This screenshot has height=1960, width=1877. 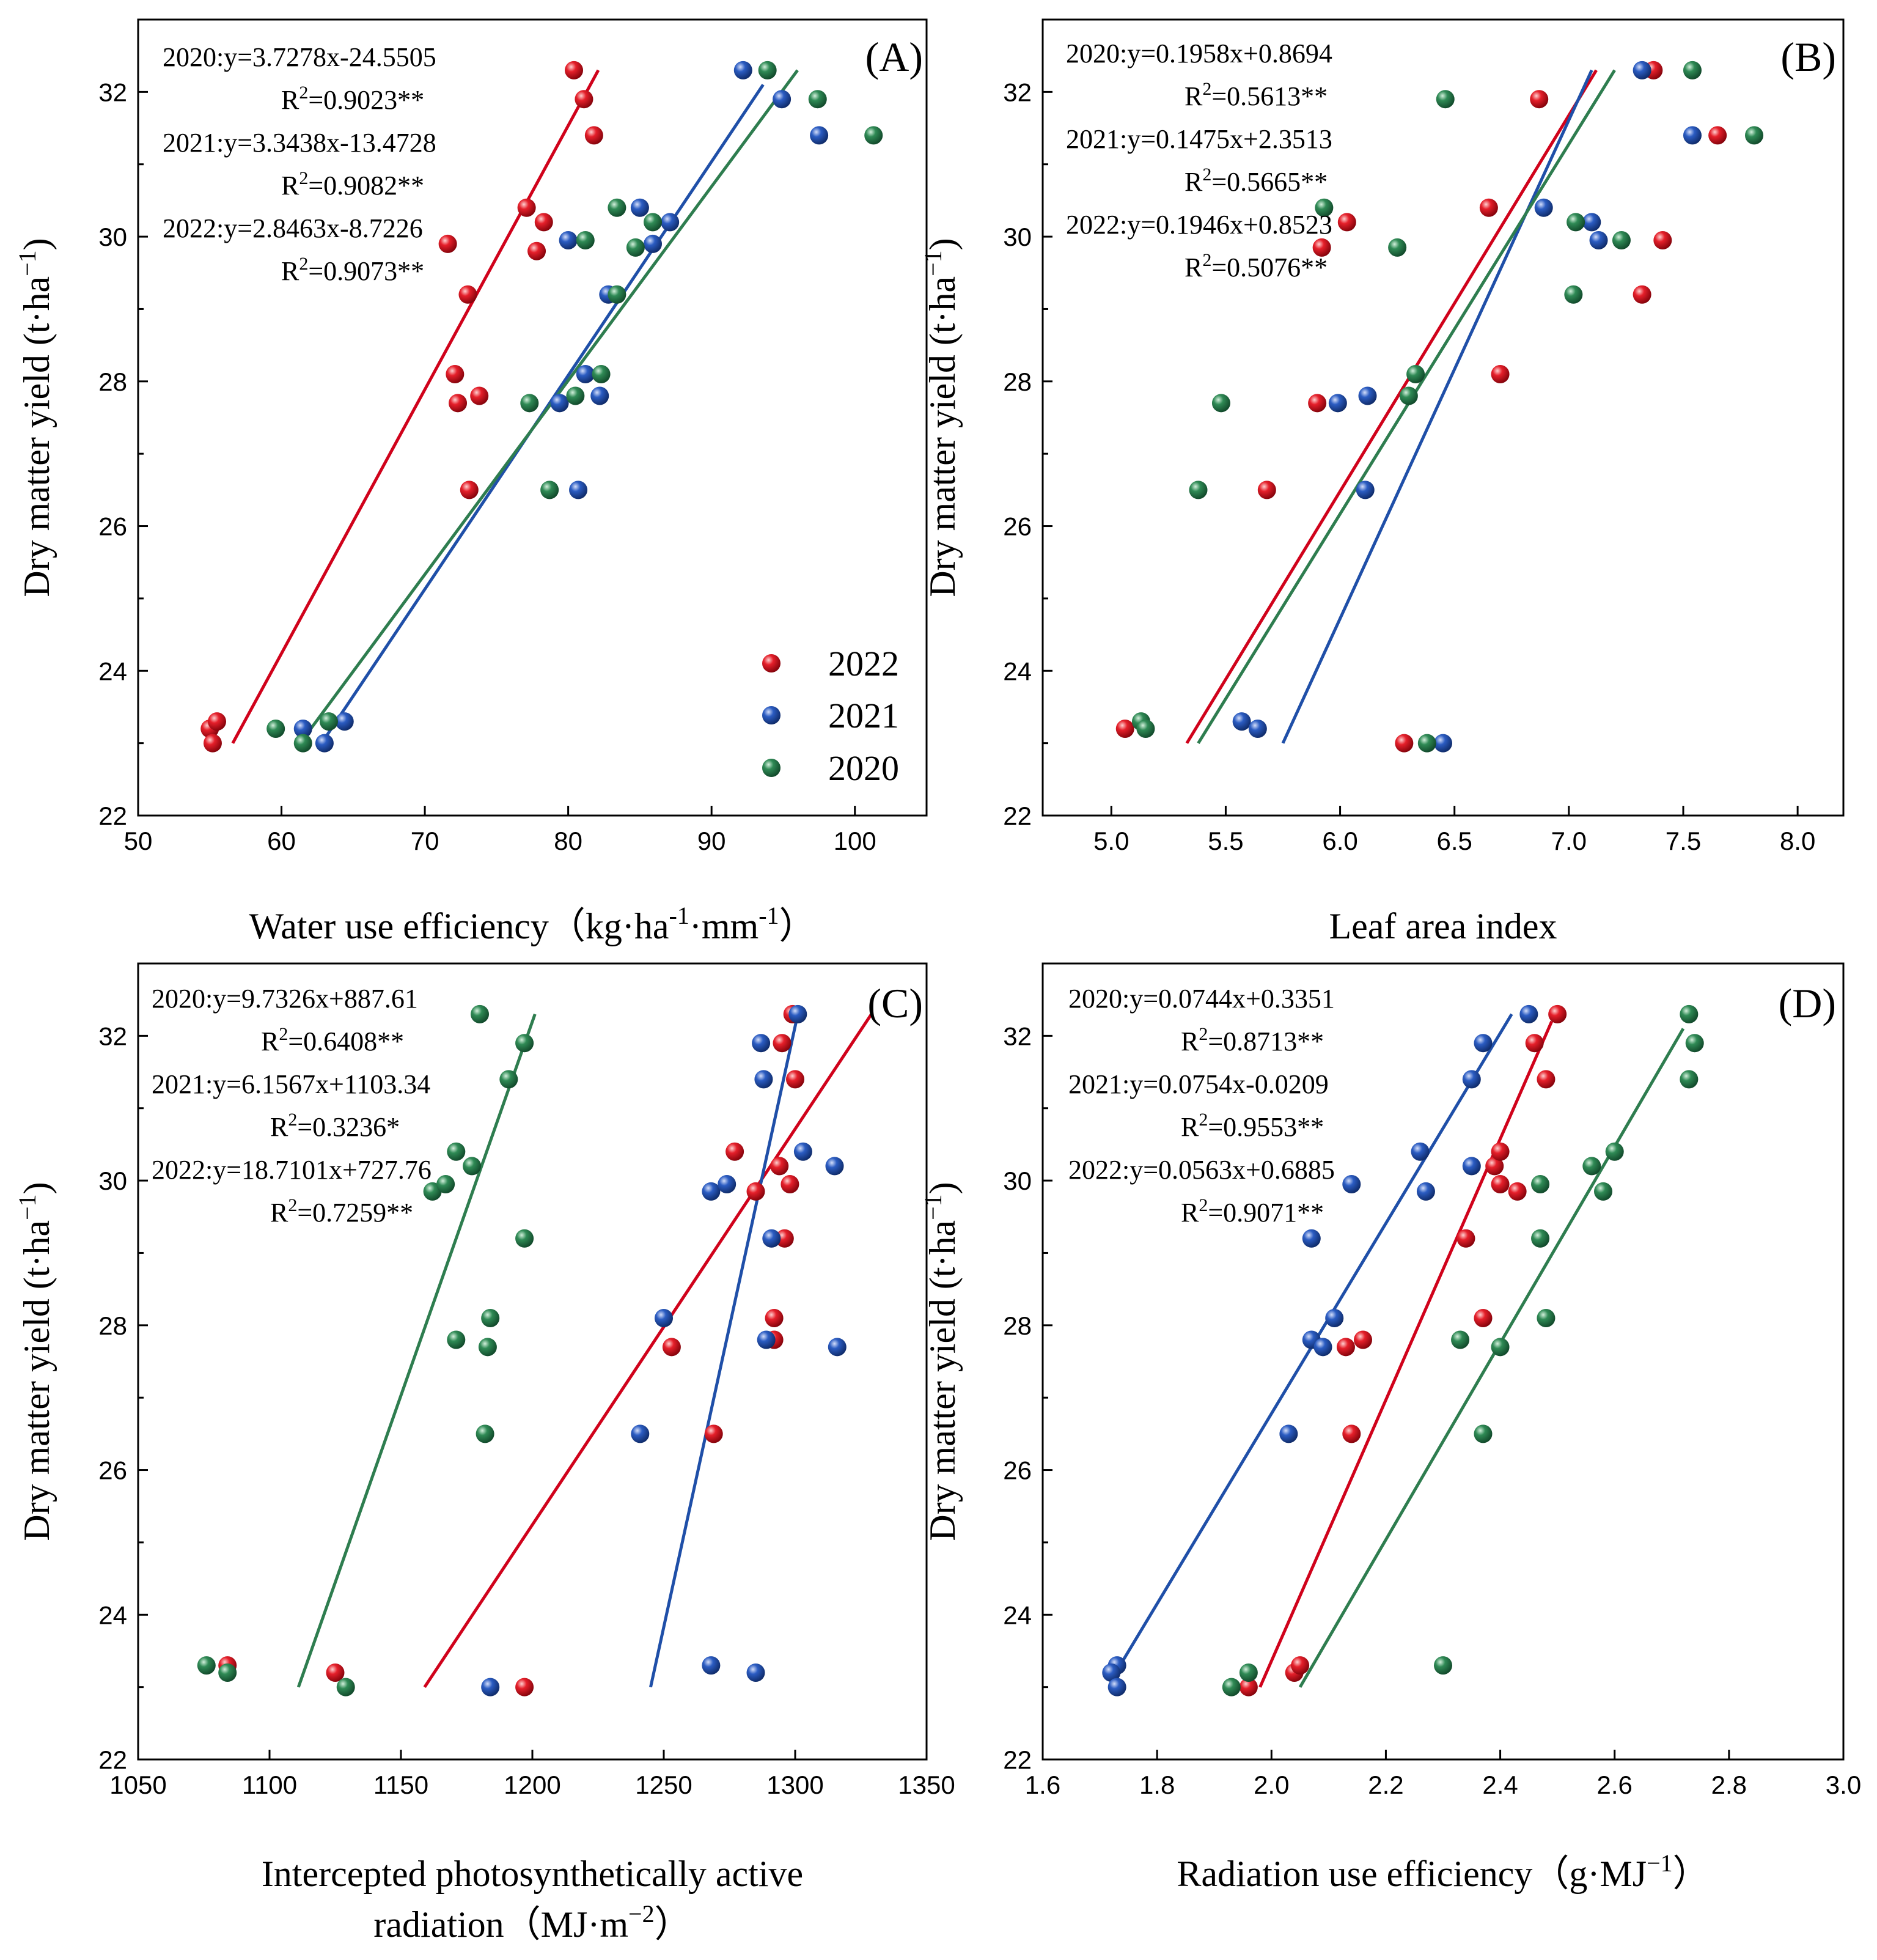 I want to click on panel-c-r2-2021: R2=0.3236*, so click(x=335, y=1126).